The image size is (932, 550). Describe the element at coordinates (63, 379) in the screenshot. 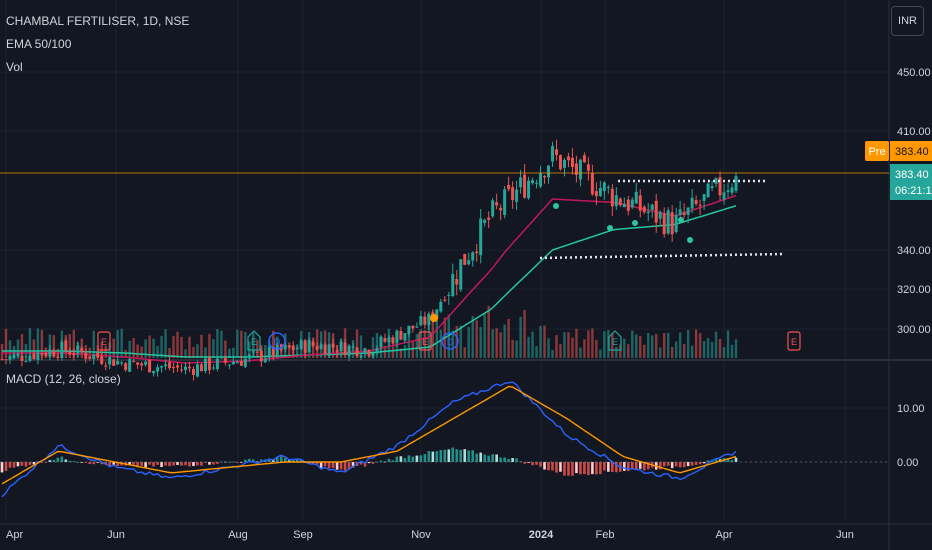

I see `macd-legend: MACD (12, 26, close)` at that location.